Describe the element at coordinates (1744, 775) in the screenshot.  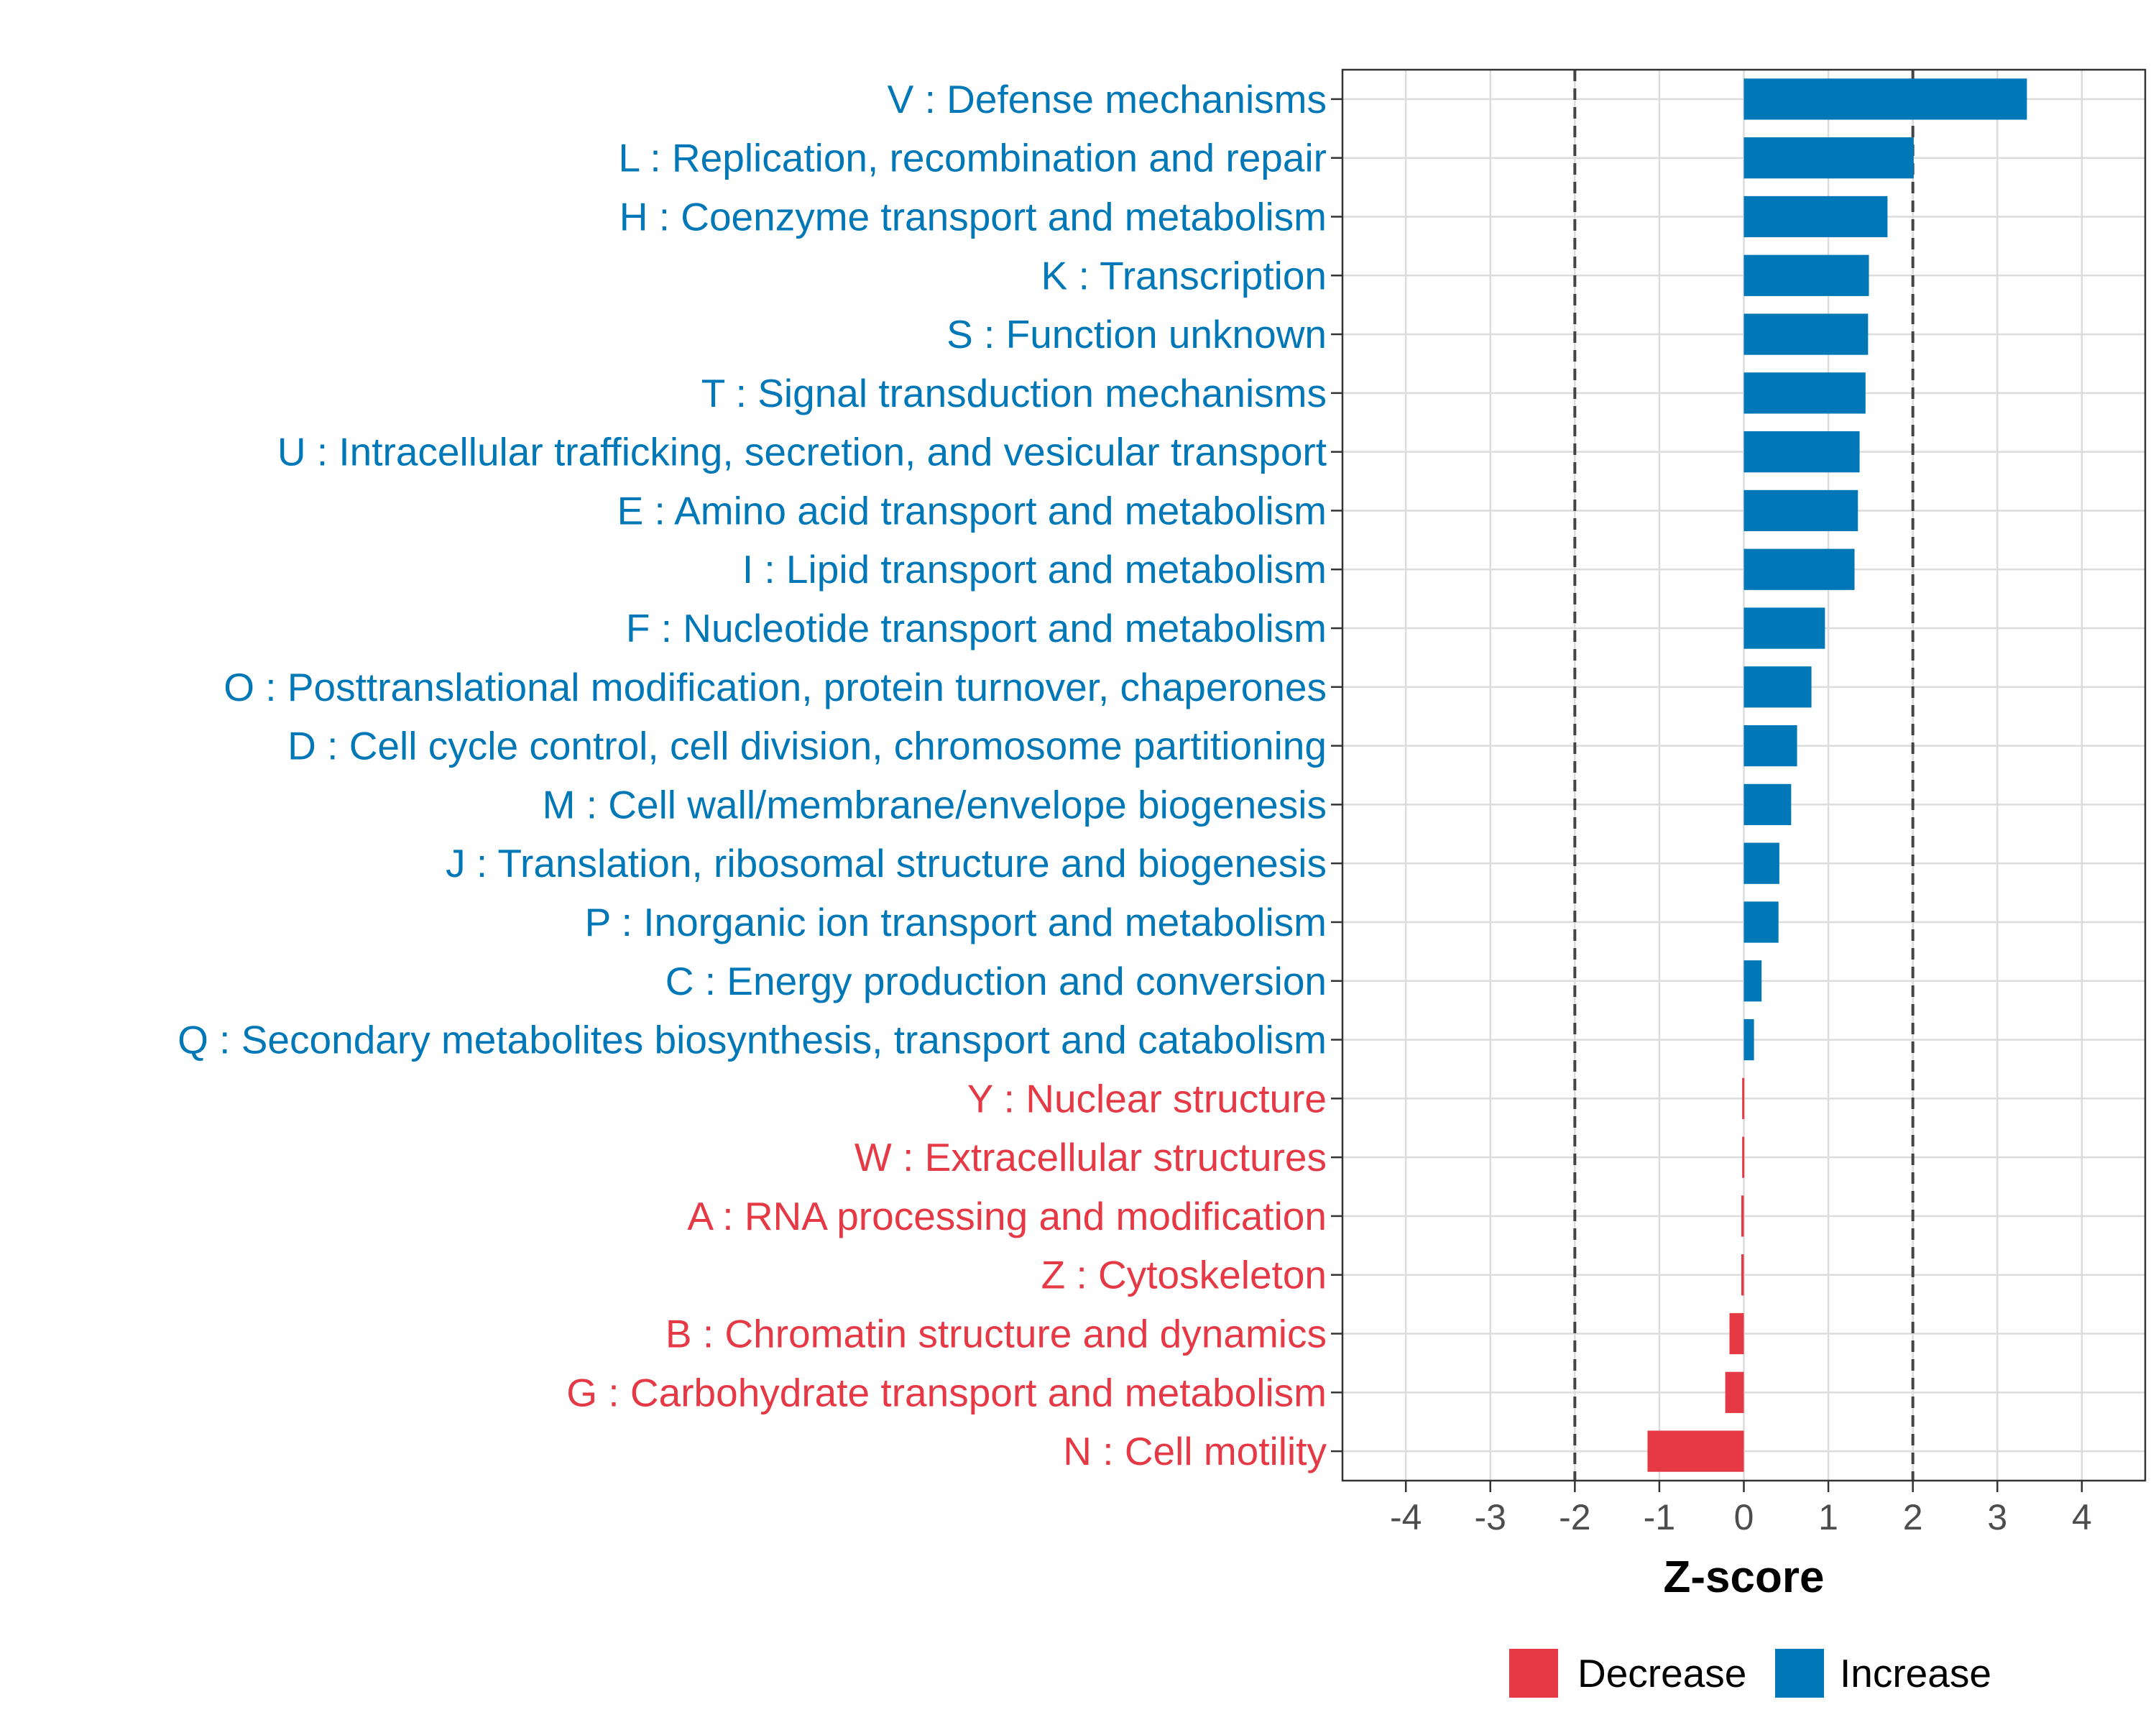
I see `reference-lines` at that location.